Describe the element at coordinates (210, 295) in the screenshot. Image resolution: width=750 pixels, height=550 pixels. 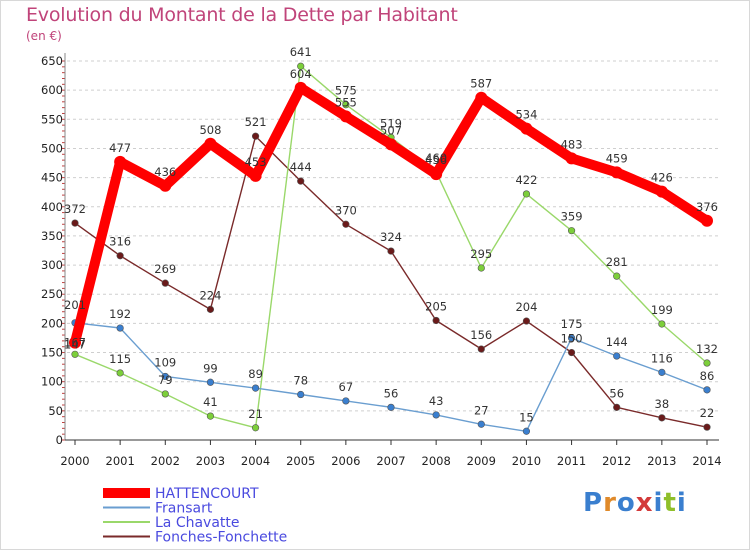
I see `data-label: 224` at that location.